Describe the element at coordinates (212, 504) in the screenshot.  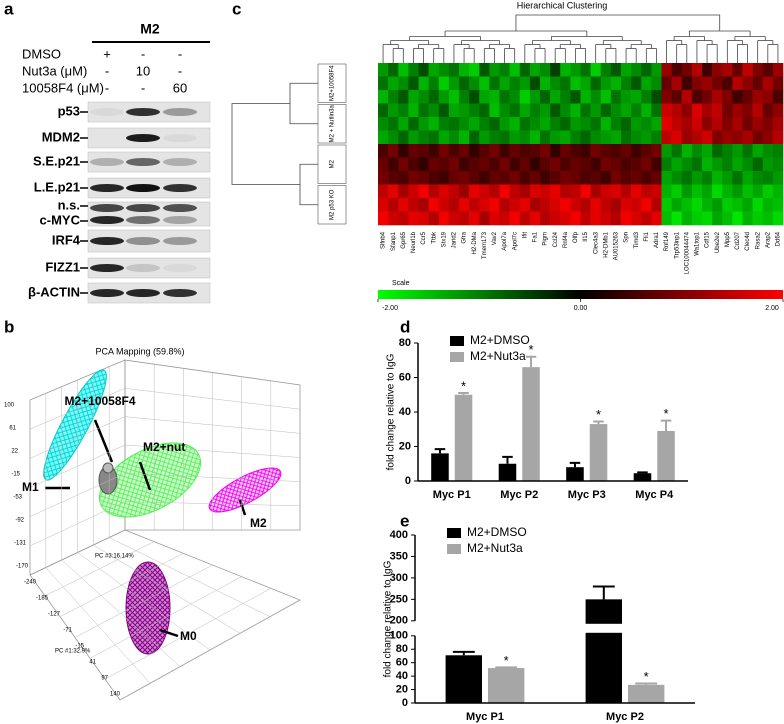
I see `pca-grid` at that location.